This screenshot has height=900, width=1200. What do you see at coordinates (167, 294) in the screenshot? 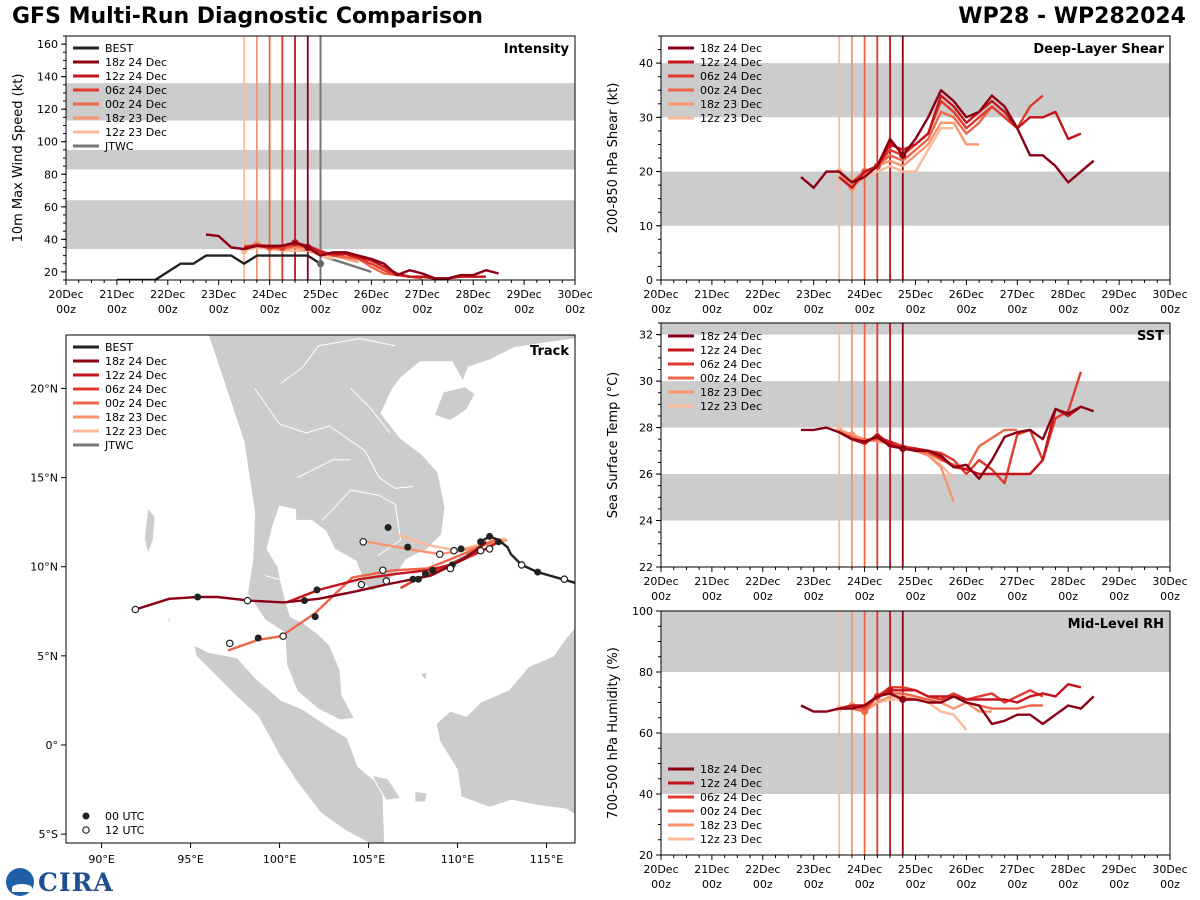
I see `intensity-xtick-label: 22Dec` at bounding box center [167, 294].